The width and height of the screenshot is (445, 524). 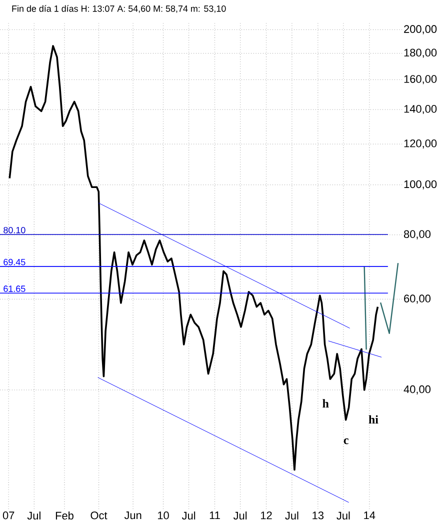 What do you see at coordinates (417, 389) in the screenshot?
I see `y-tick-label: 40,00` at bounding box center [417, 389].